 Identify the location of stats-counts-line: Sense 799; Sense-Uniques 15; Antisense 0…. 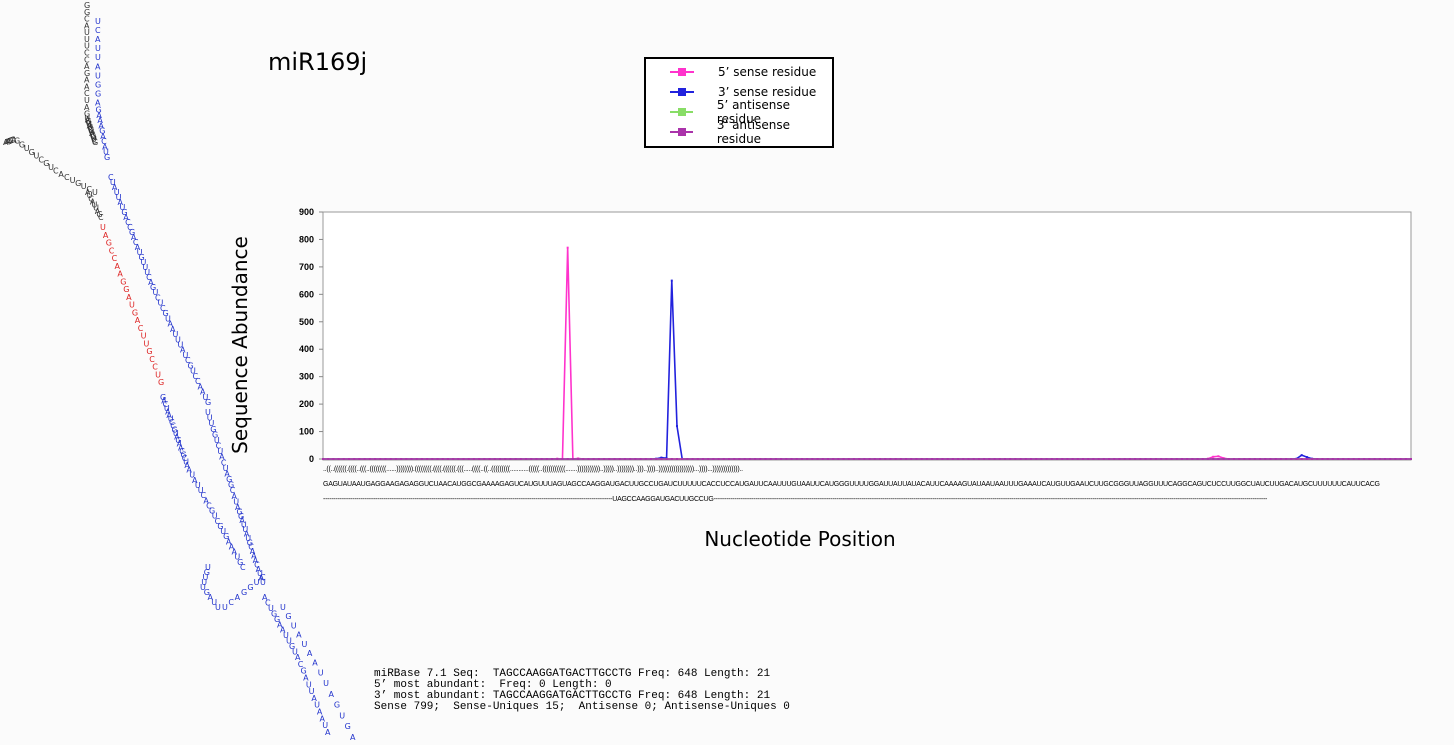
(582, 707).